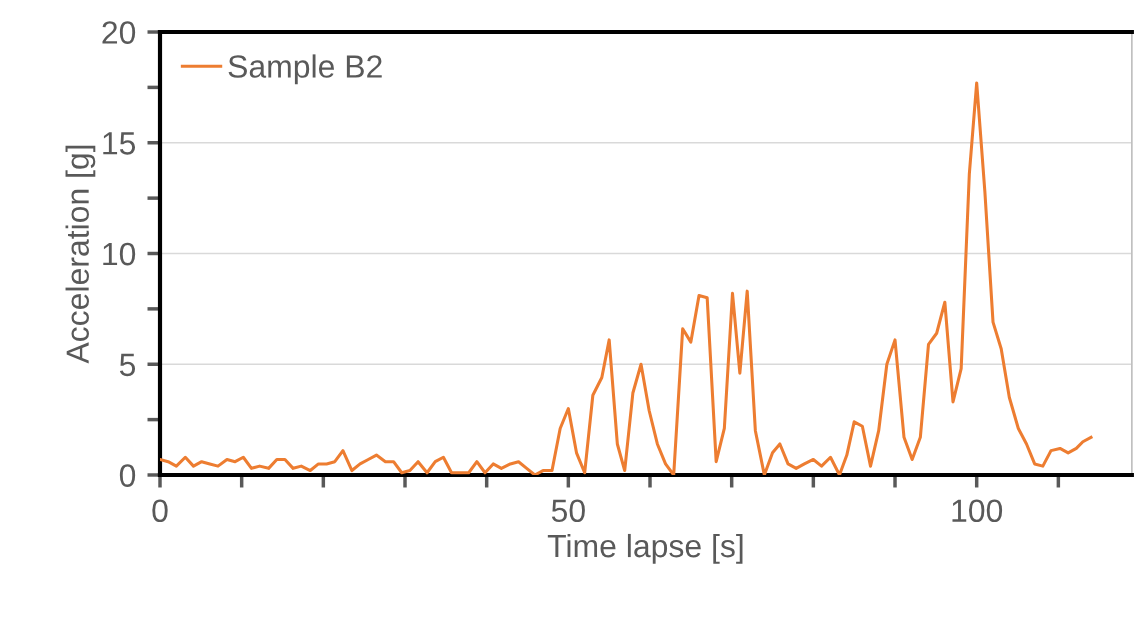 The image size is (1138, 624). What do you see at coordinates (119, 254) in the screenshot?
I see `y-tick-label: 10` at bounding box center [119, 254].